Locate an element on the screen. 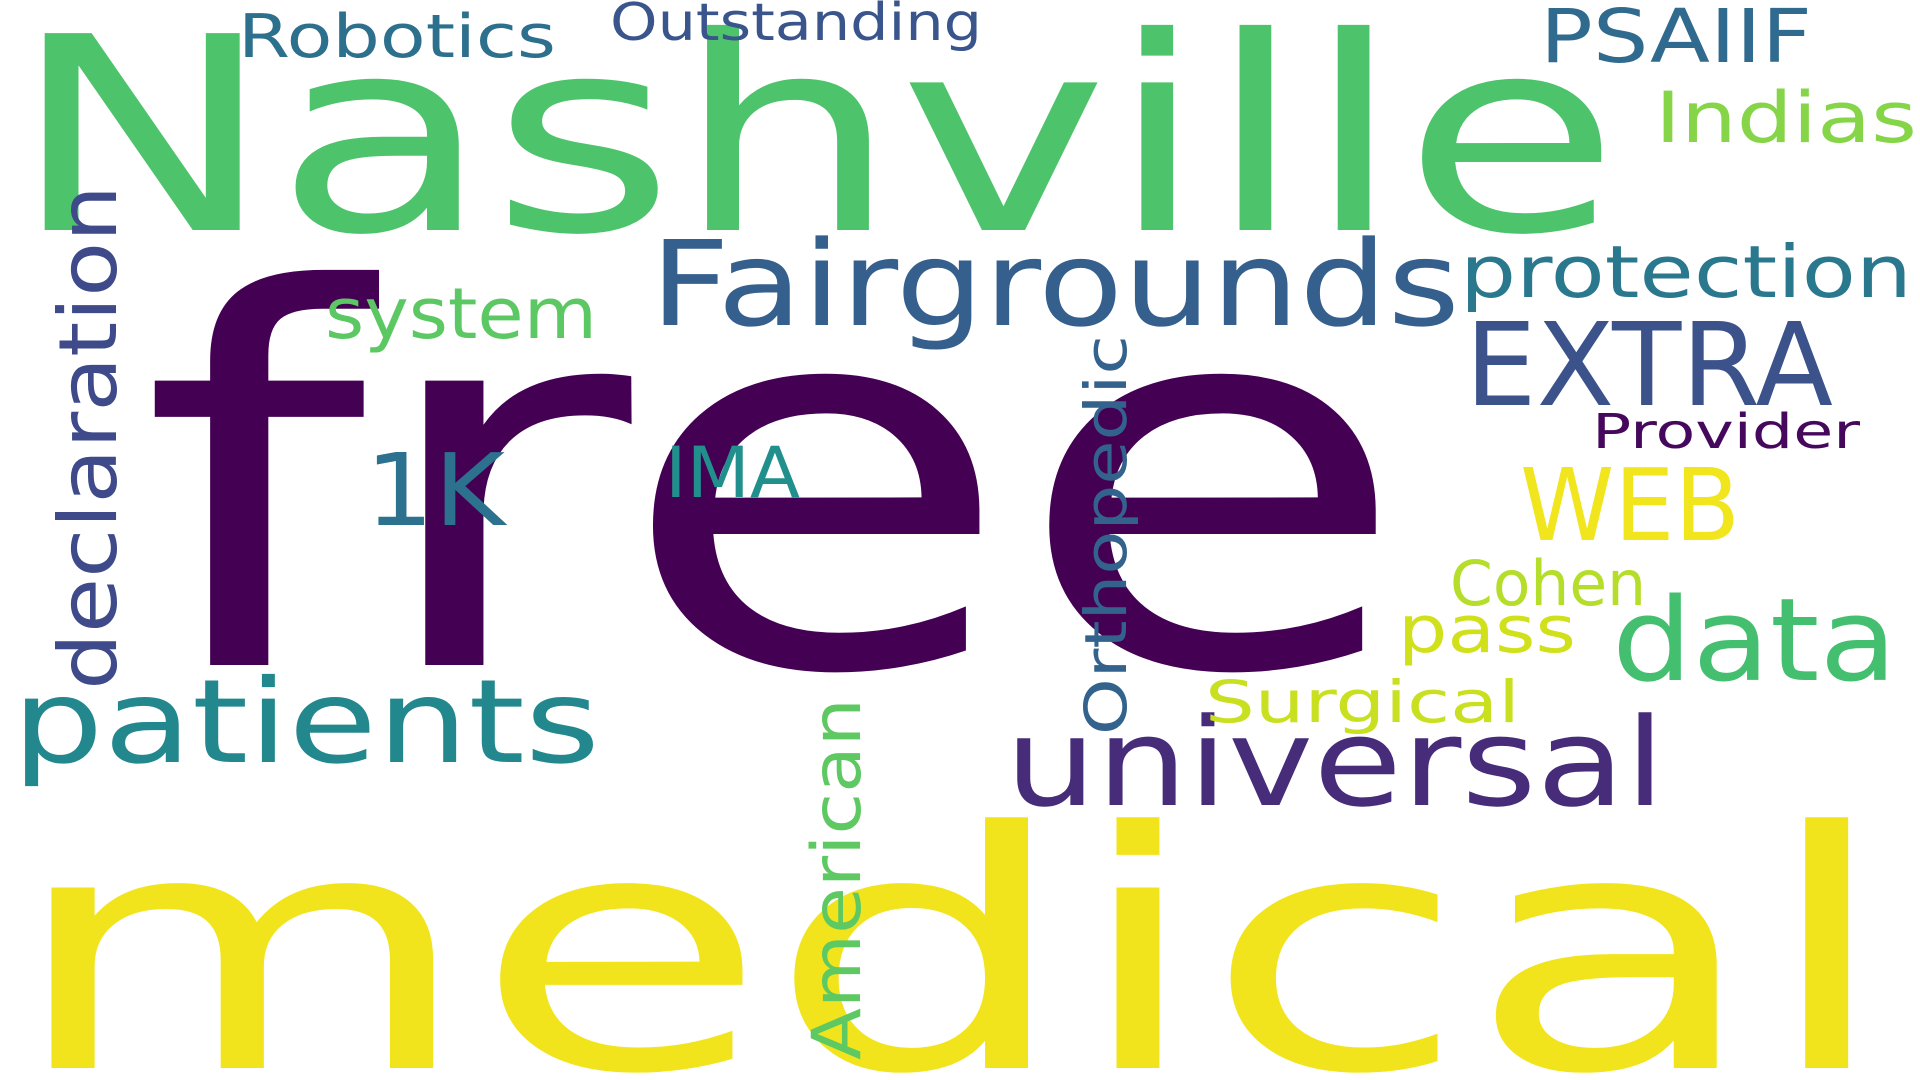  word-fairgrounds: Fairgrounds is located at coordinates (1055, 284).